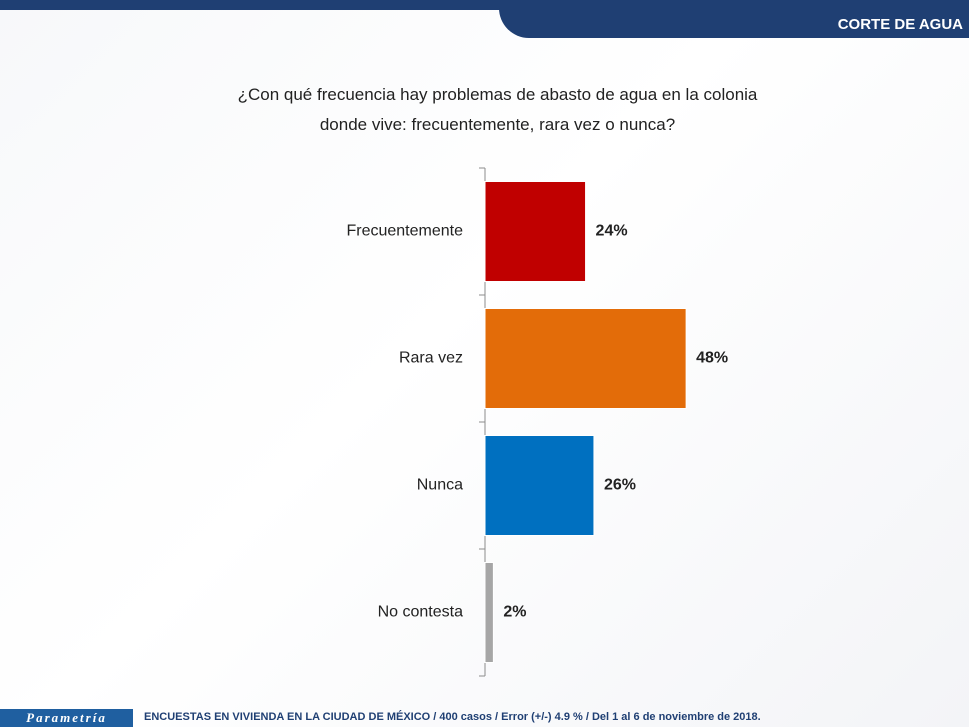 The image size is (969, 727). Describe the element at coordinates (620, 485) in the screenshot. I see `value-label: 26%` at that location.